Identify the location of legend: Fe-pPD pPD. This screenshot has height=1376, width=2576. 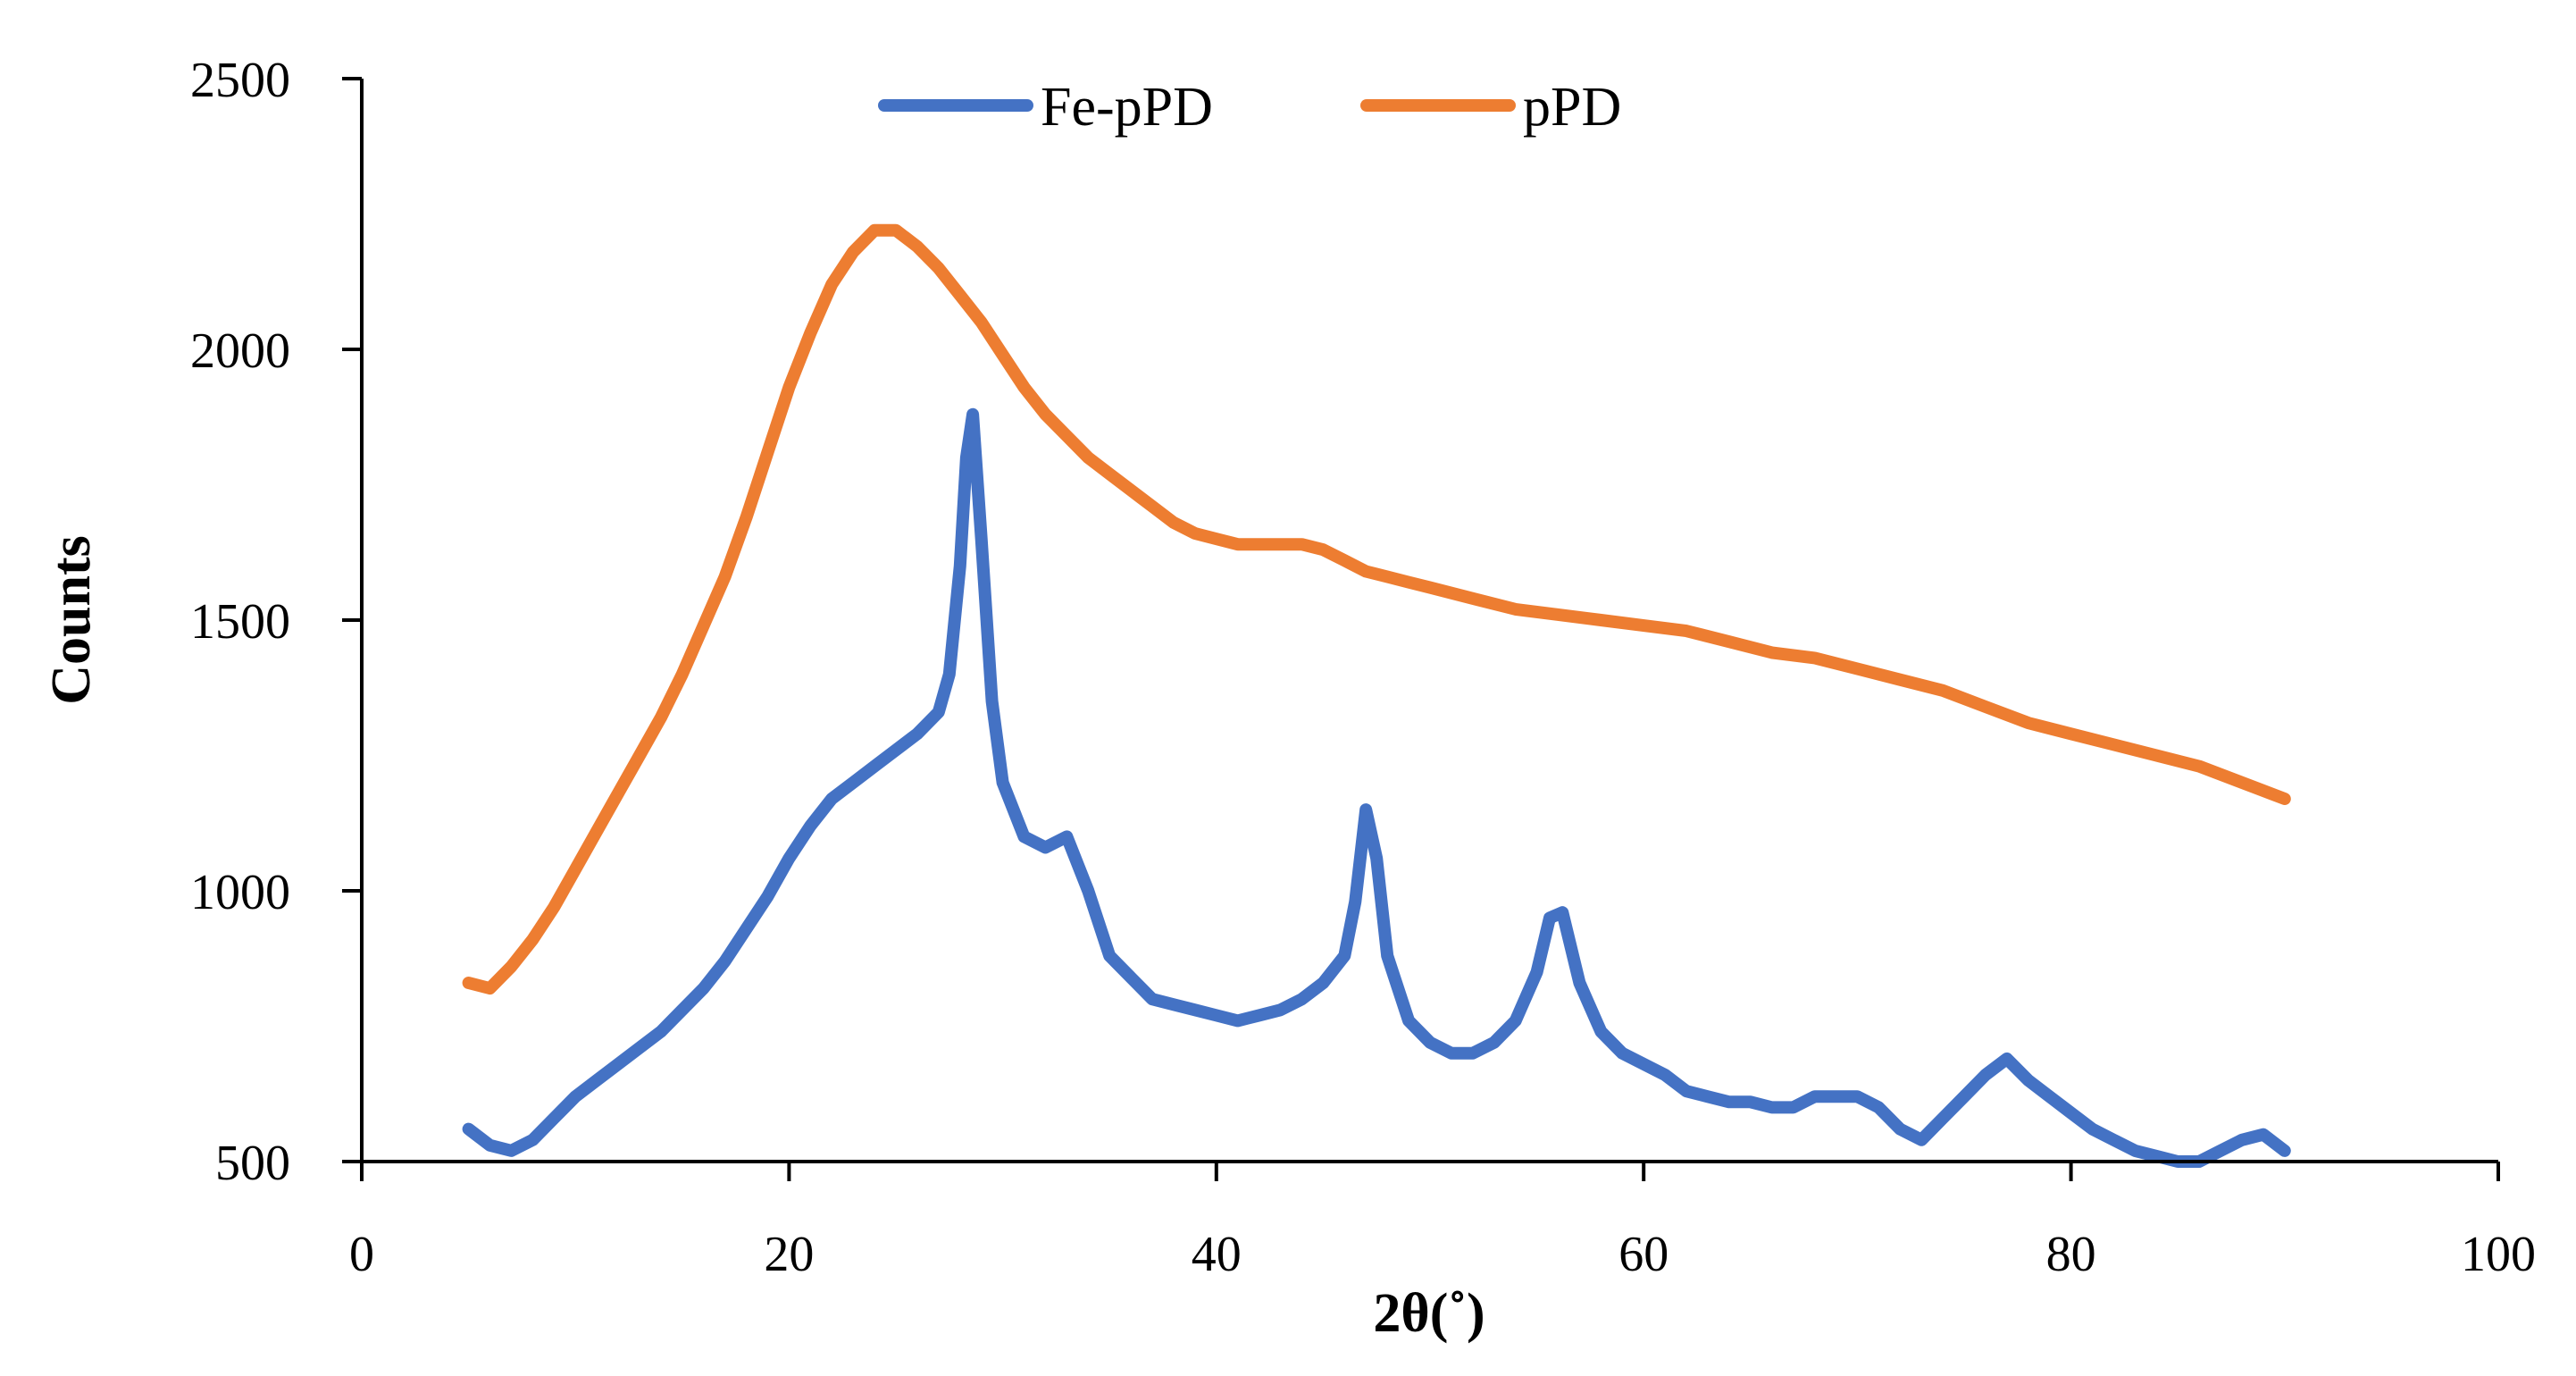
(1250, 107).